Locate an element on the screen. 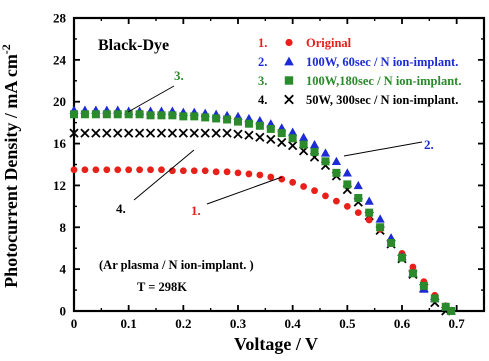 This screenshot has height=361, width=489. condition-annotation: (Ar plasma / N ion-implant. ) is located at coordinates (176, 265).